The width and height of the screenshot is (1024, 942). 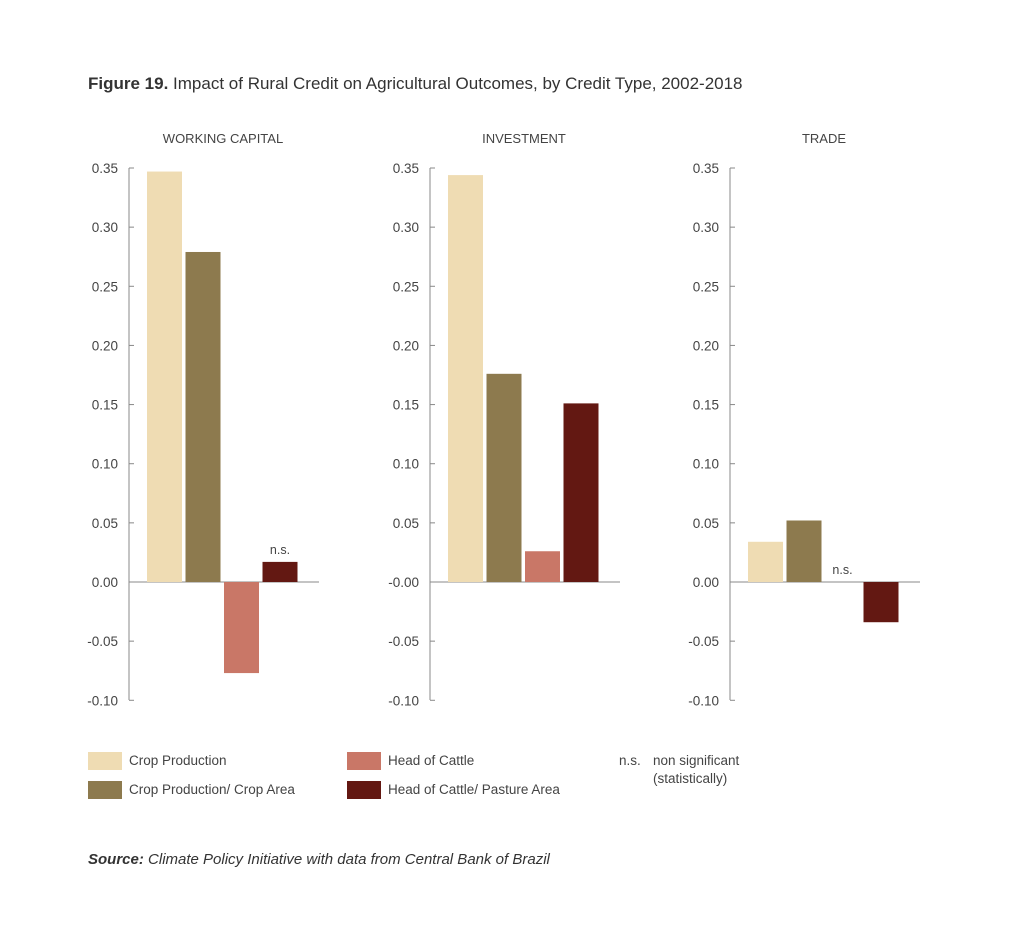 I want to click on panel-title: TRADE, so click(x=824, y=138).